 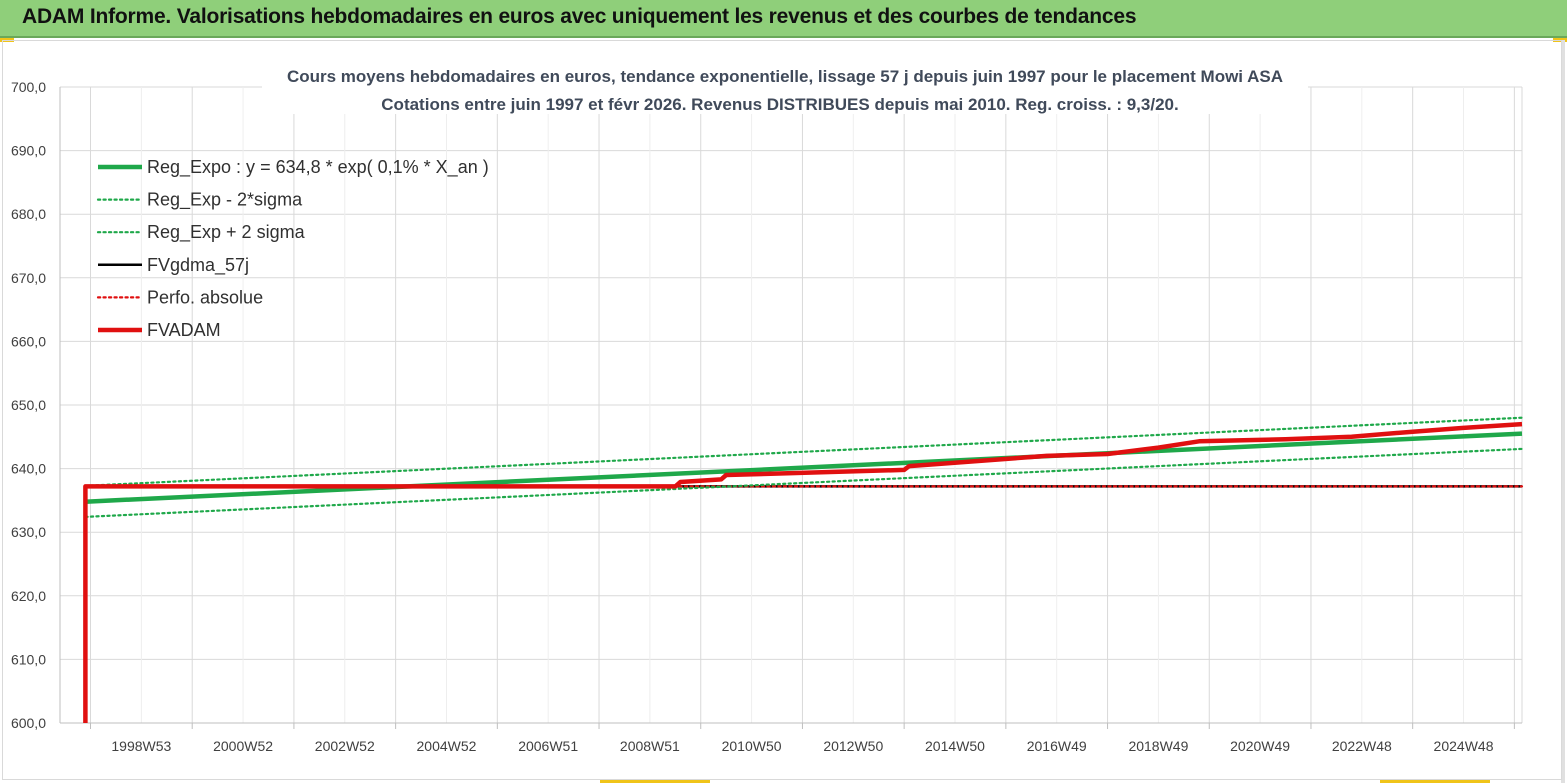 What do you see at coordinates (1158, 746) in the screenshot?
I see `x-tick-label: 2018W49` at bounding box center [1158, 746].